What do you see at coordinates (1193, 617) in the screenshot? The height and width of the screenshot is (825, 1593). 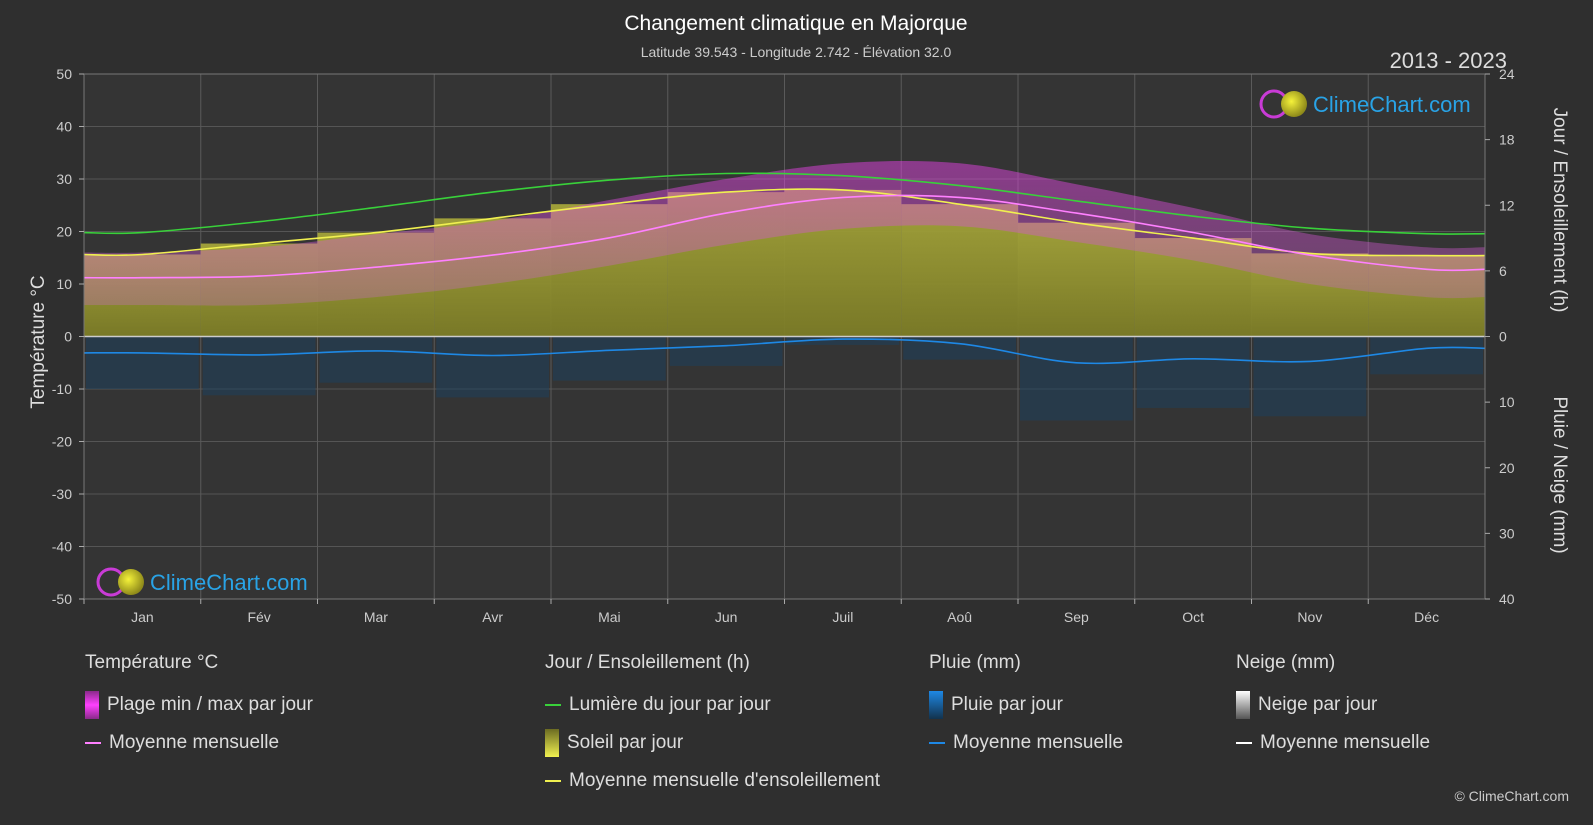 I see `month-label: Oct` at bounding box center [1193, 617].